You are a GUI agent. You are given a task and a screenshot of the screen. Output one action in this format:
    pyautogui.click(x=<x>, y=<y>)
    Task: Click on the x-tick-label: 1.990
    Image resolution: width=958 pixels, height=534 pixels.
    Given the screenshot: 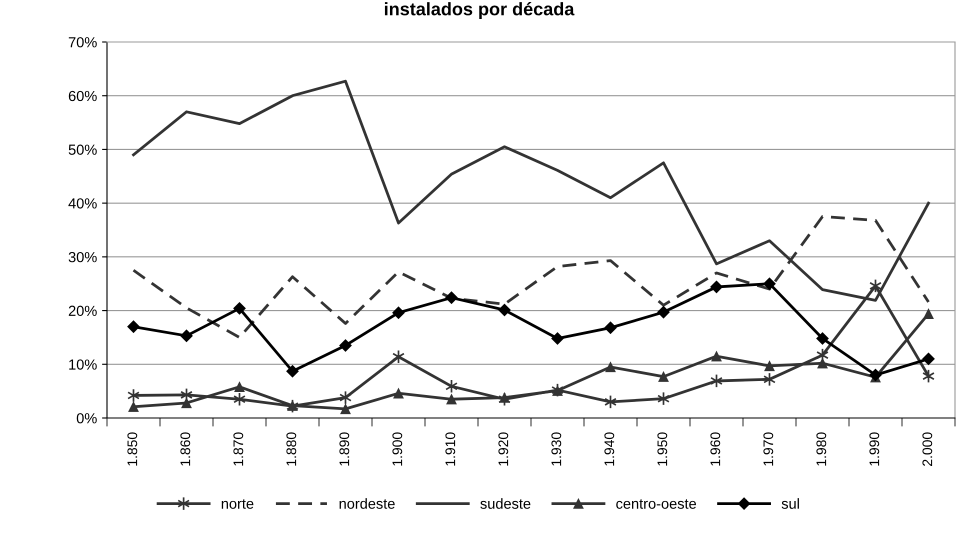 What is the action you would take?
    pyautogui.click(x=874, y=449)
    